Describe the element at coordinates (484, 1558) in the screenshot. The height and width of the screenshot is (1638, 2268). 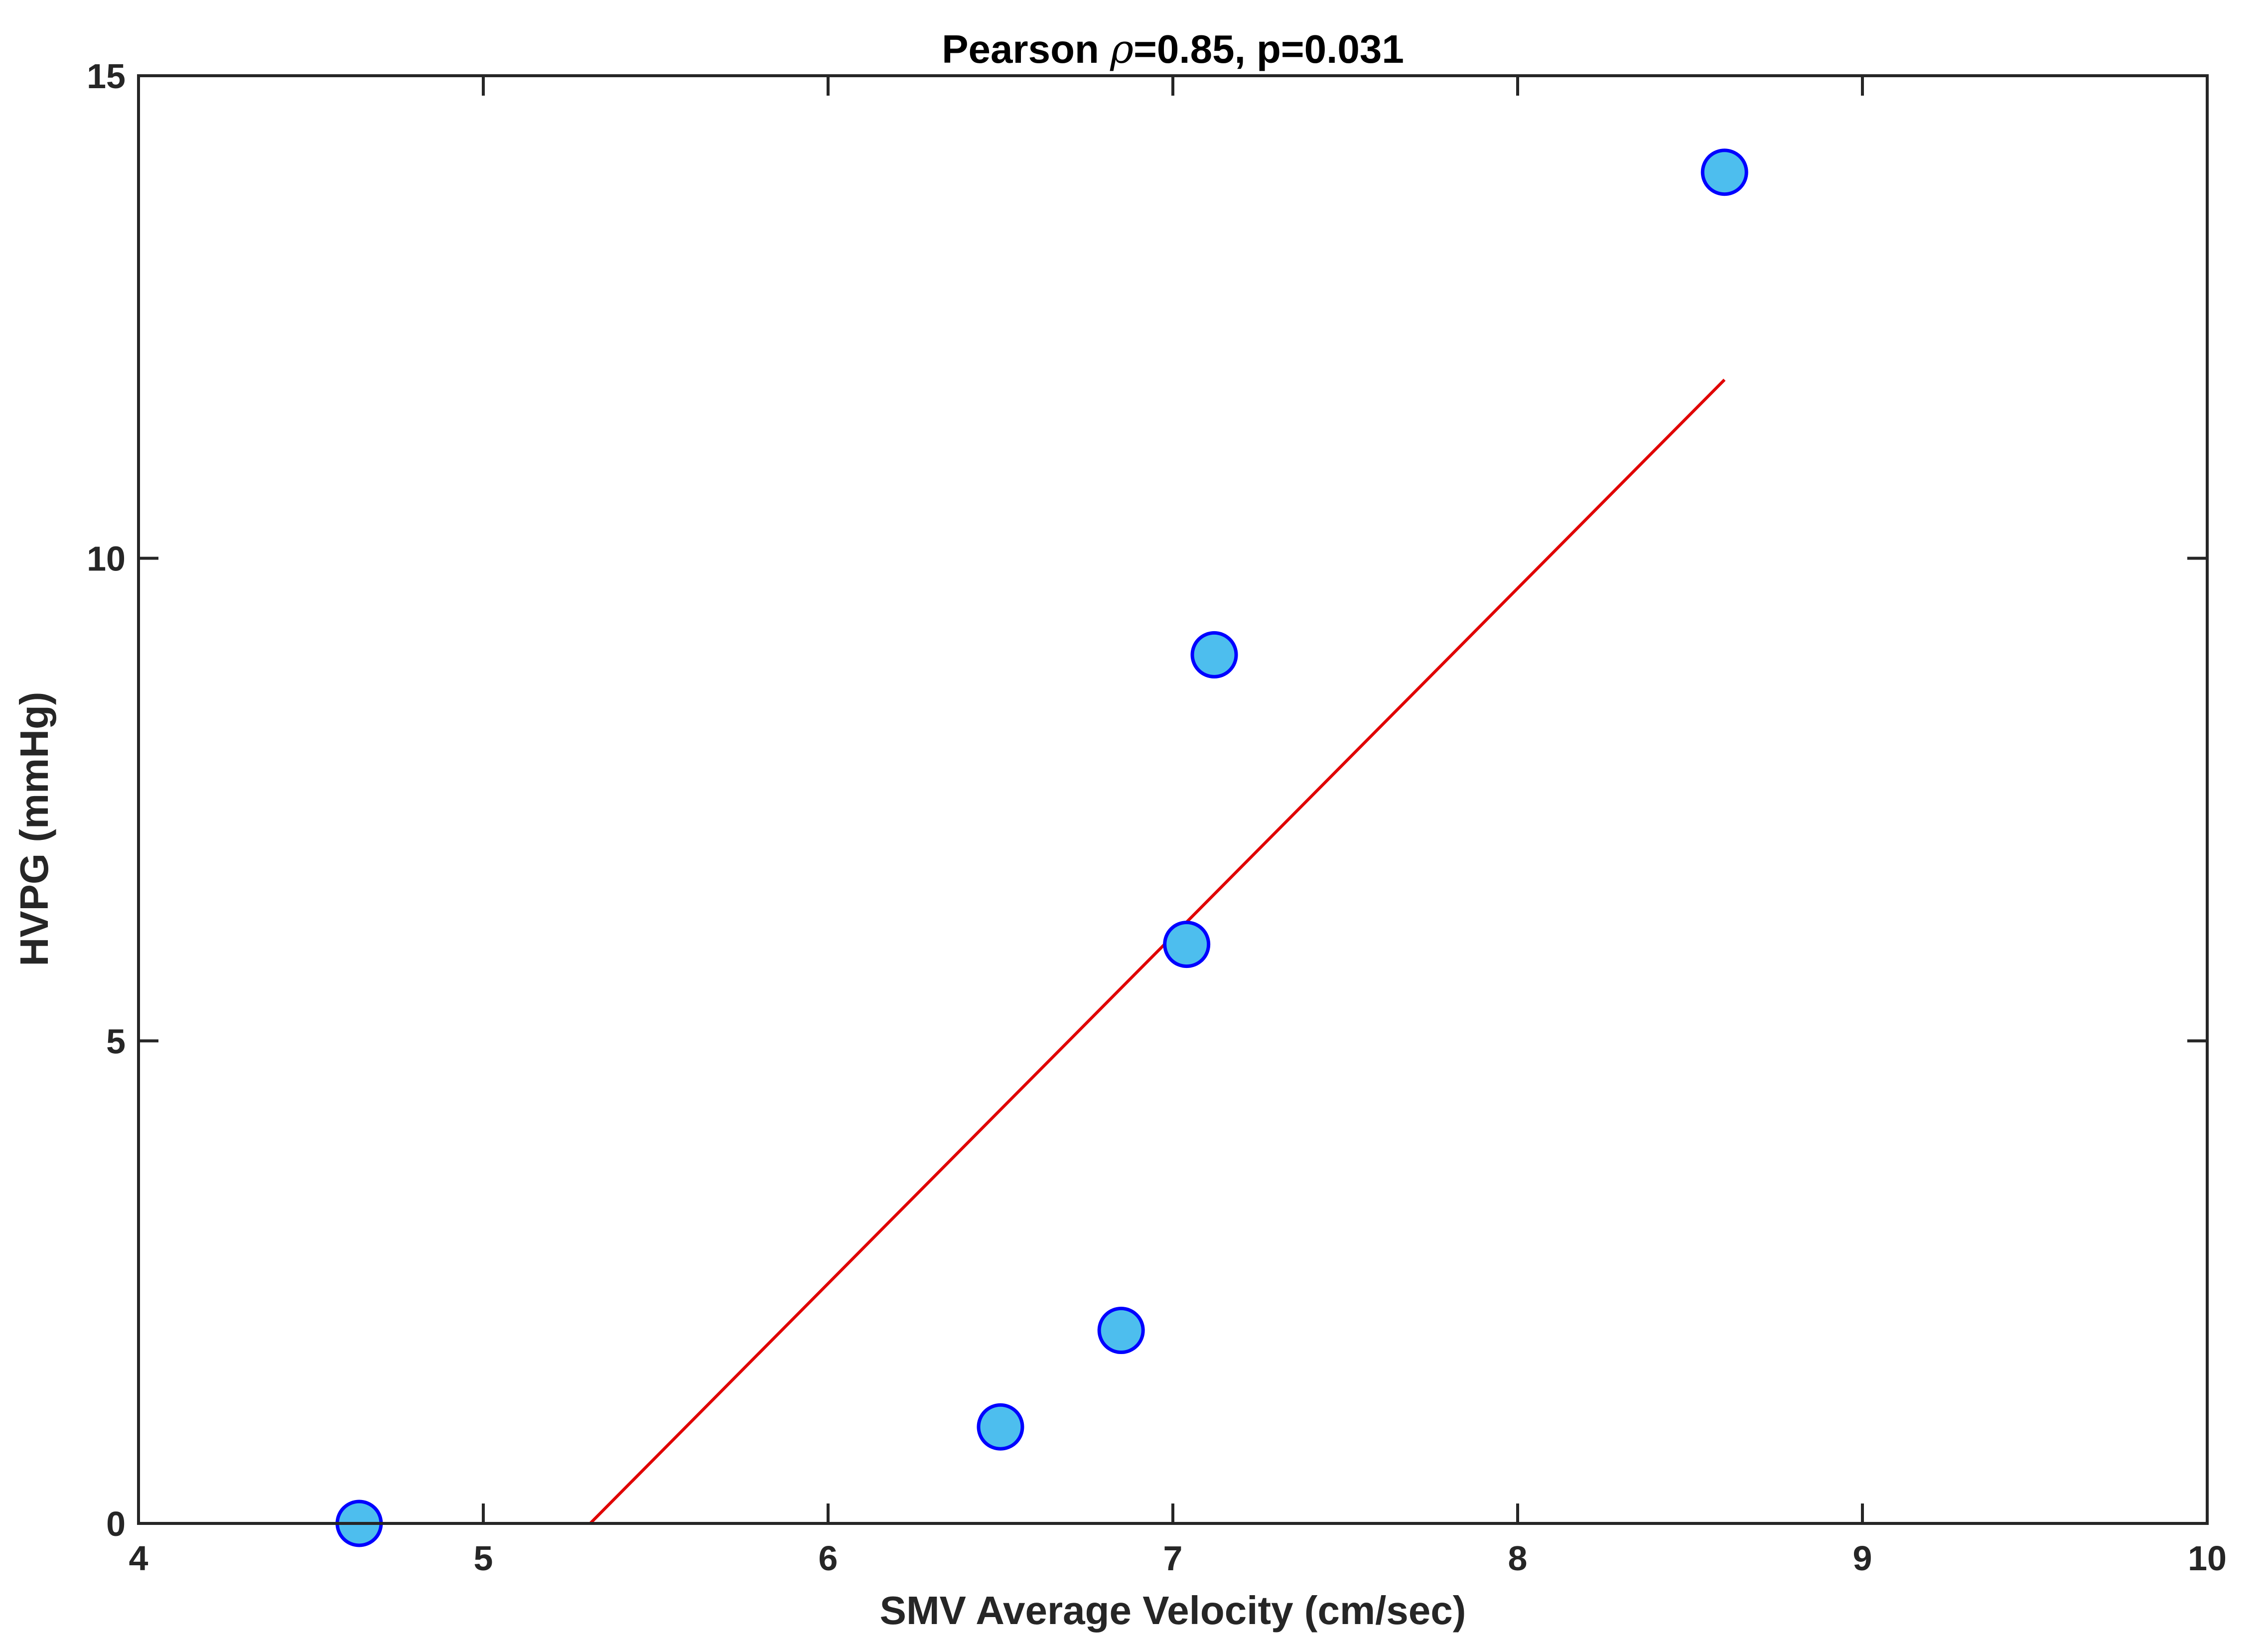
I see `x-tick-label: 5` at that location.